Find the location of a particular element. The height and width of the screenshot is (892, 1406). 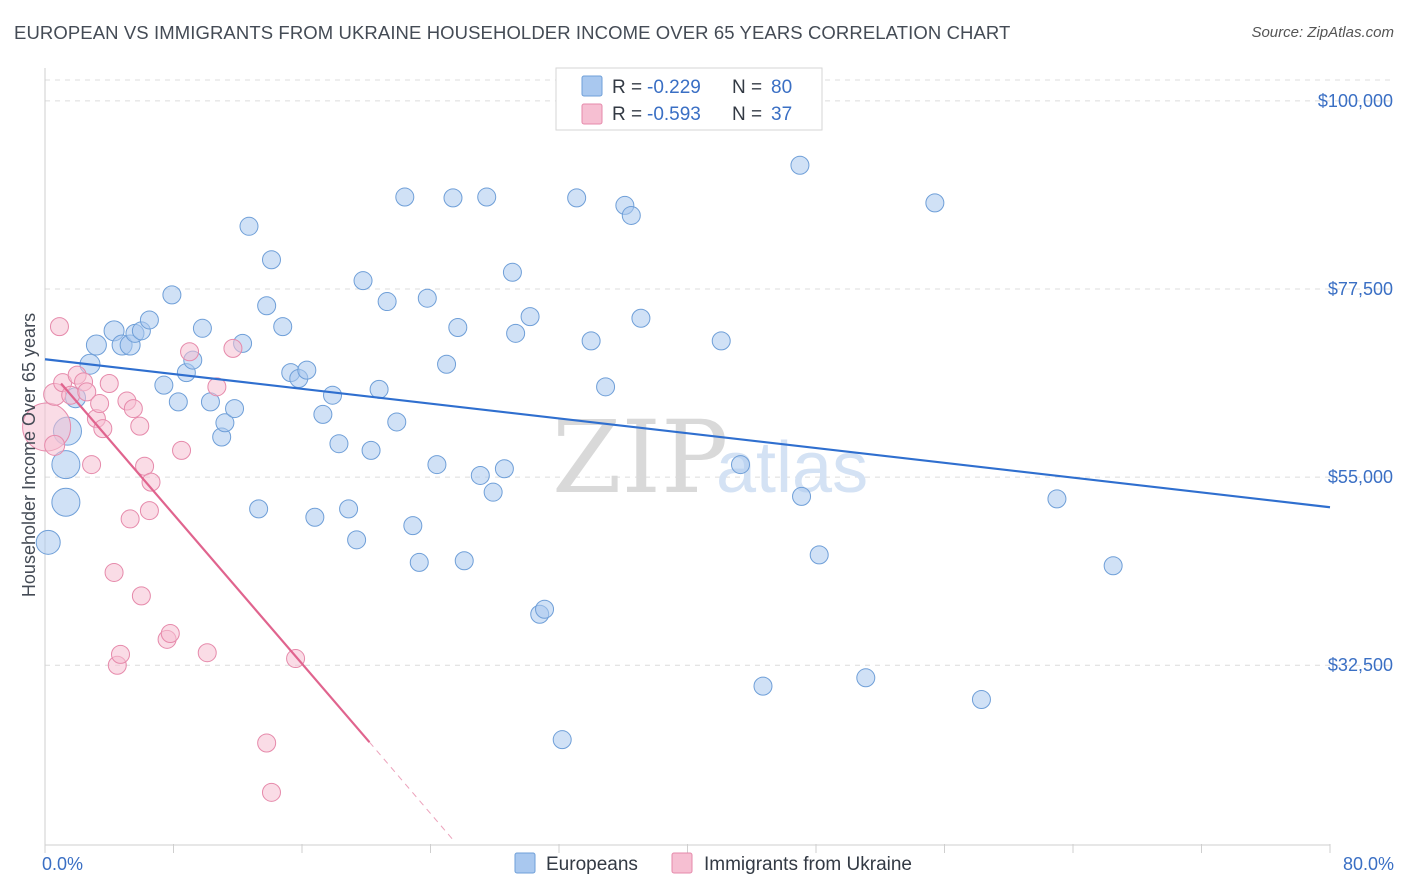

source-label: Source: ZipAtlas.com is located at coordinates (1322, 32).